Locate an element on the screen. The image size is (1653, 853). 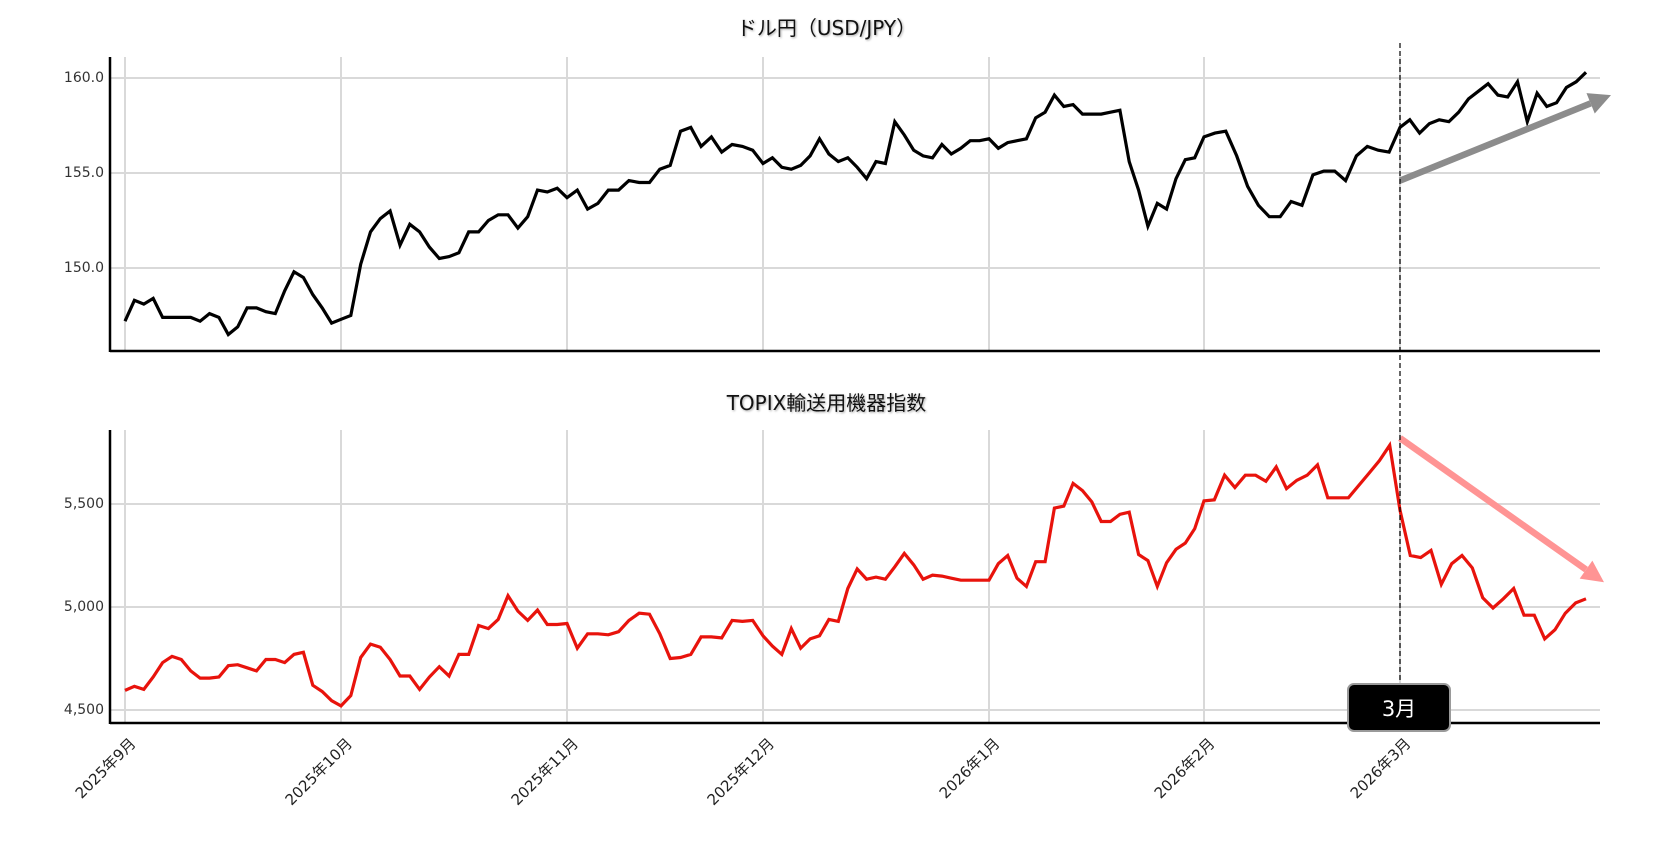
topix-ytick-4500: 4,500 is located at coordinates (83, 710).